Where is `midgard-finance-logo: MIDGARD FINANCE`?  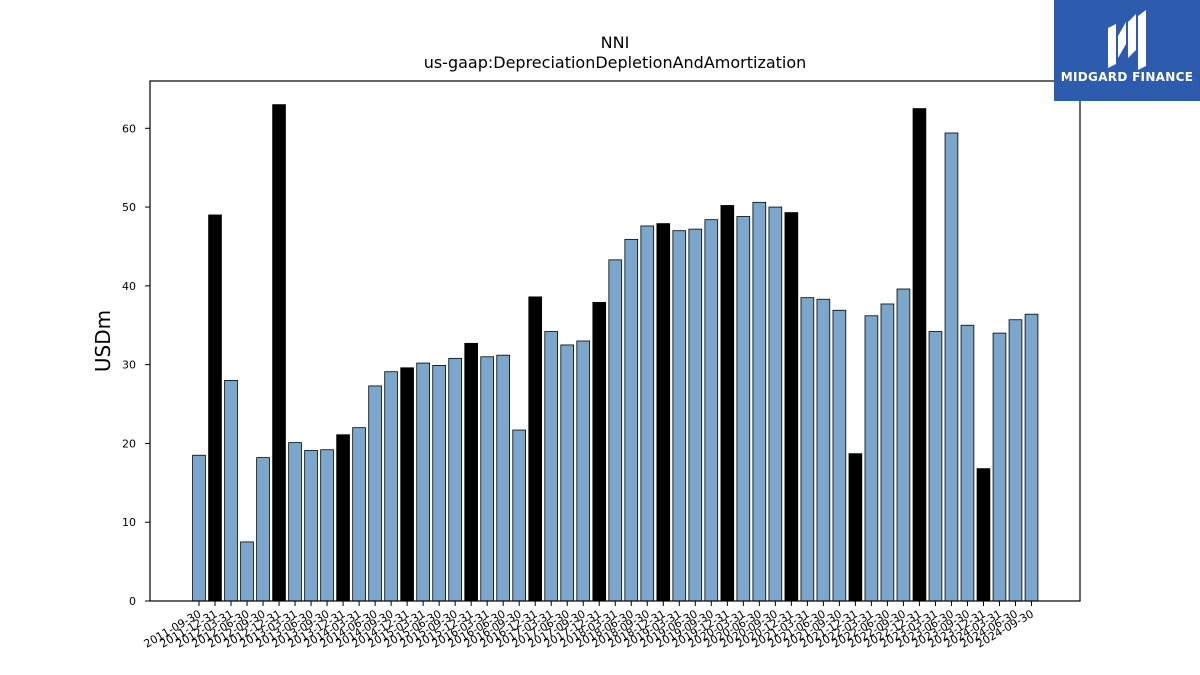
midgard-finance-logo: MIDGARD FINANCE is located at coordinates (1127, 50).